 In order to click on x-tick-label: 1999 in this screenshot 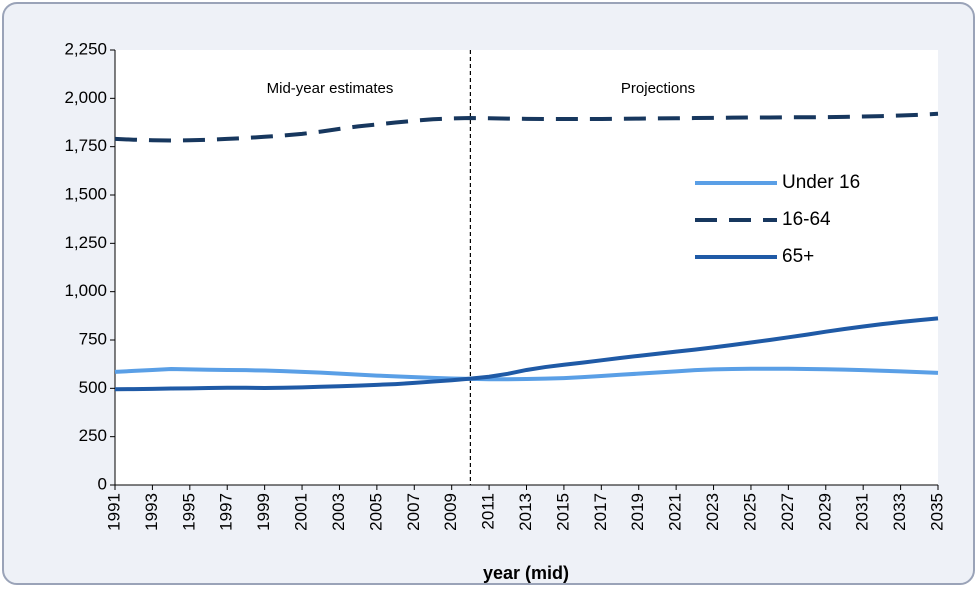, I will do `click(263, 512)`.